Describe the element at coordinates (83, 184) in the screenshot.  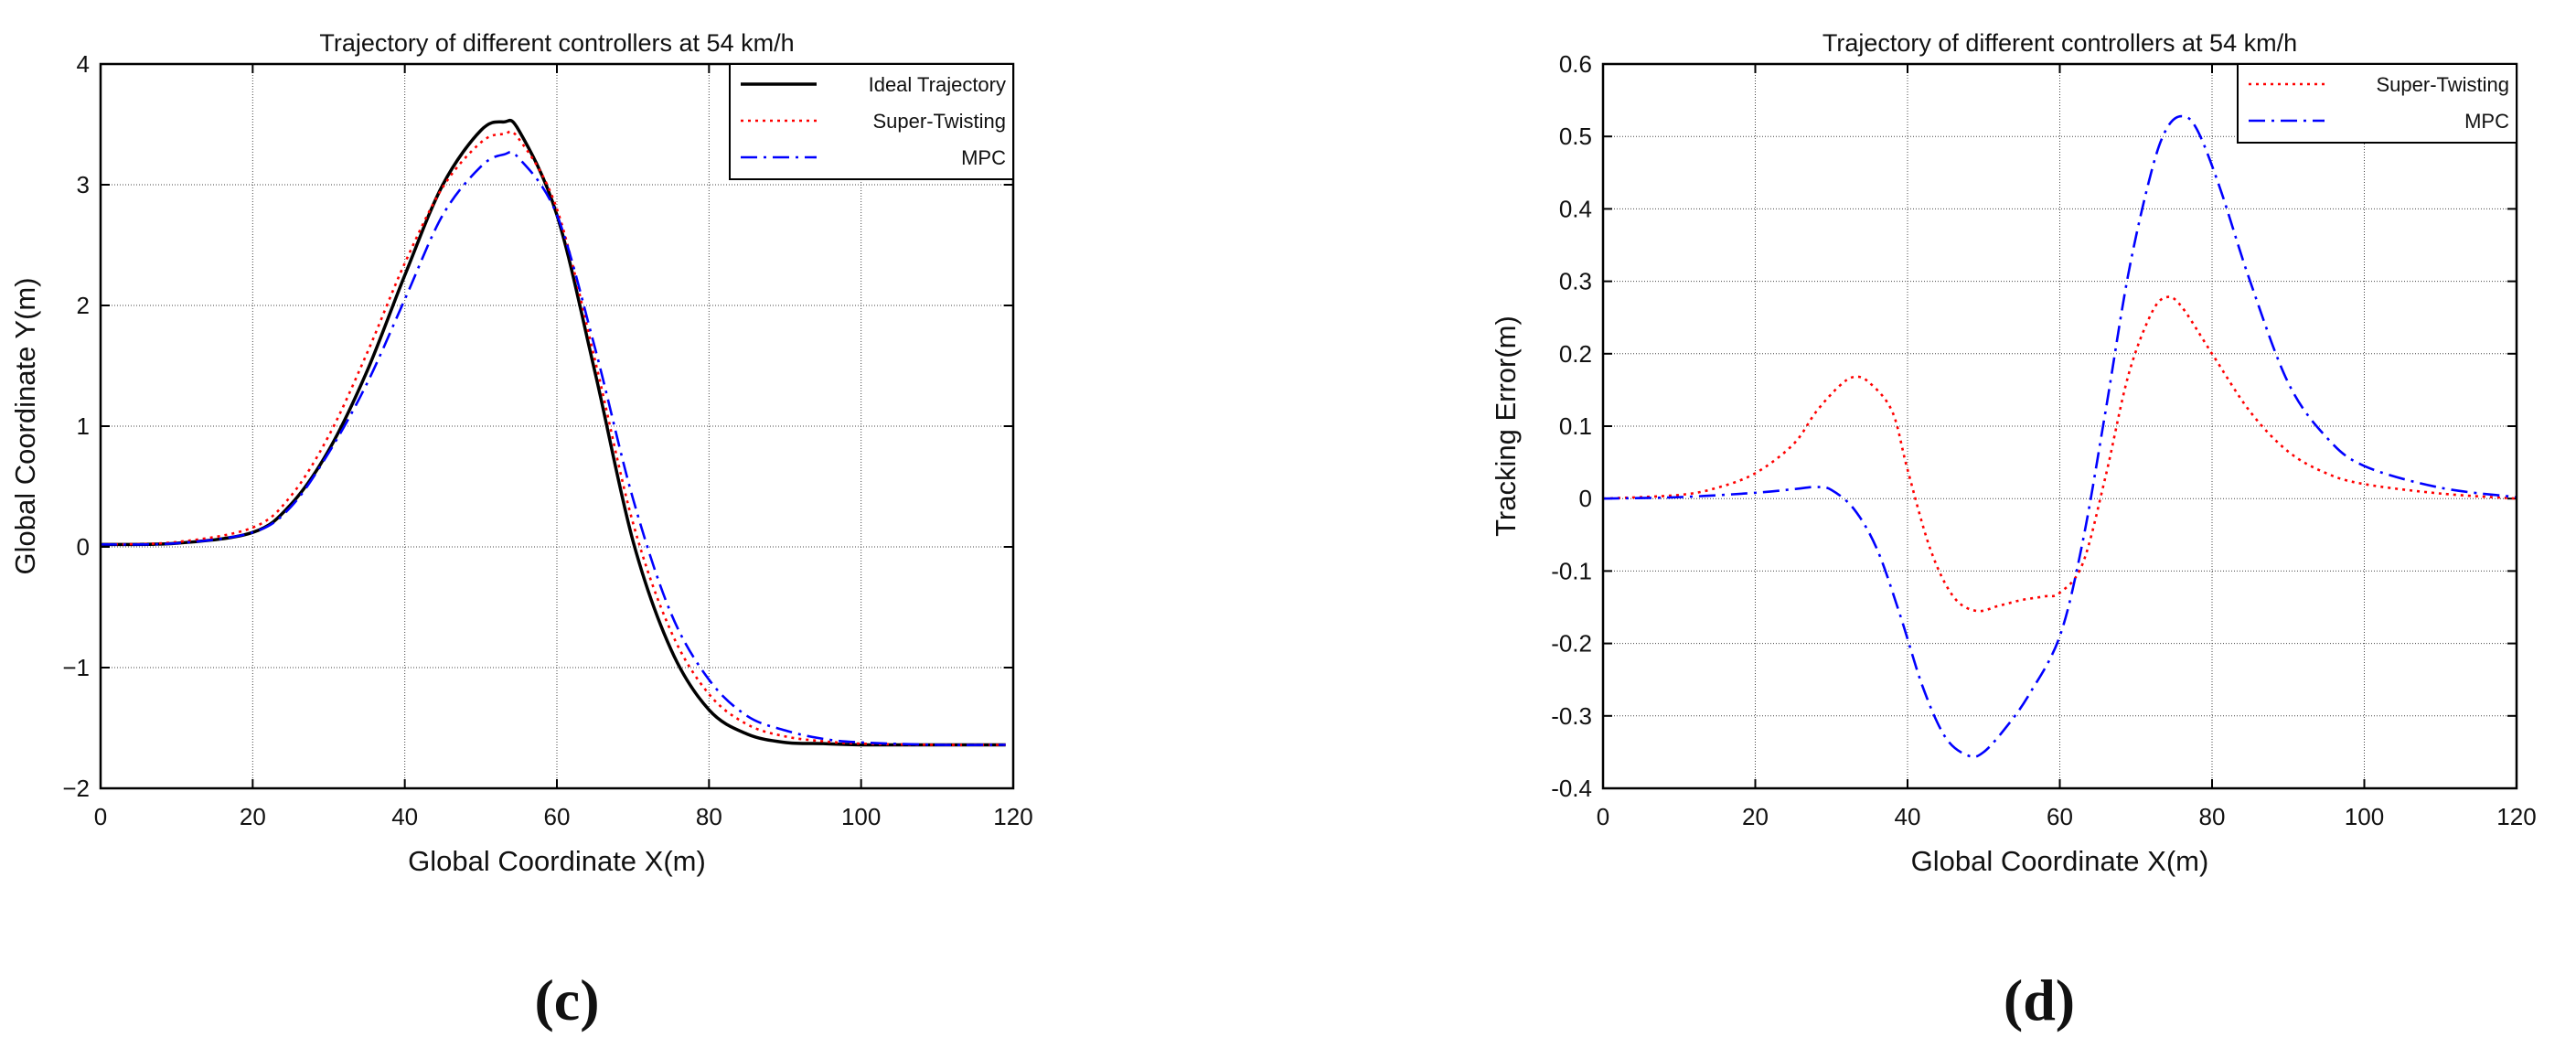
I see `y-tick-label: 3` at that location.